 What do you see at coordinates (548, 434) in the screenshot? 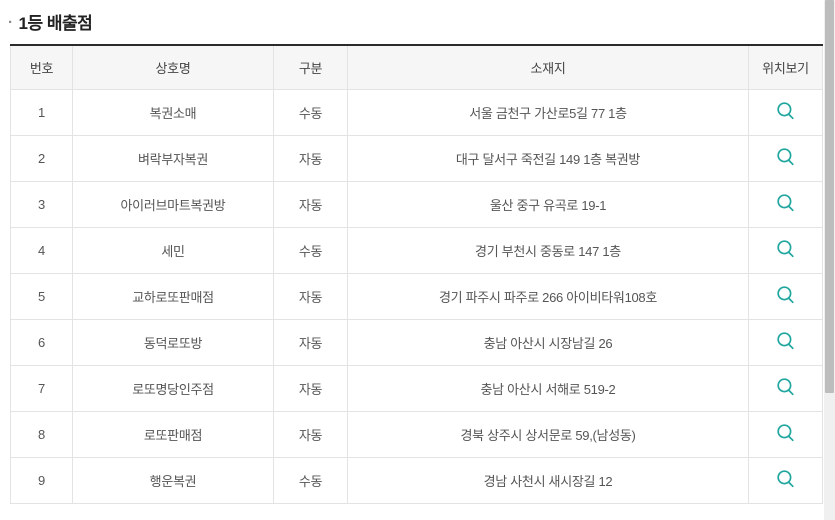
I see `cell-address: 경북 상주시 상서문로 59,(남성동)` at bounding box center [548, 434].